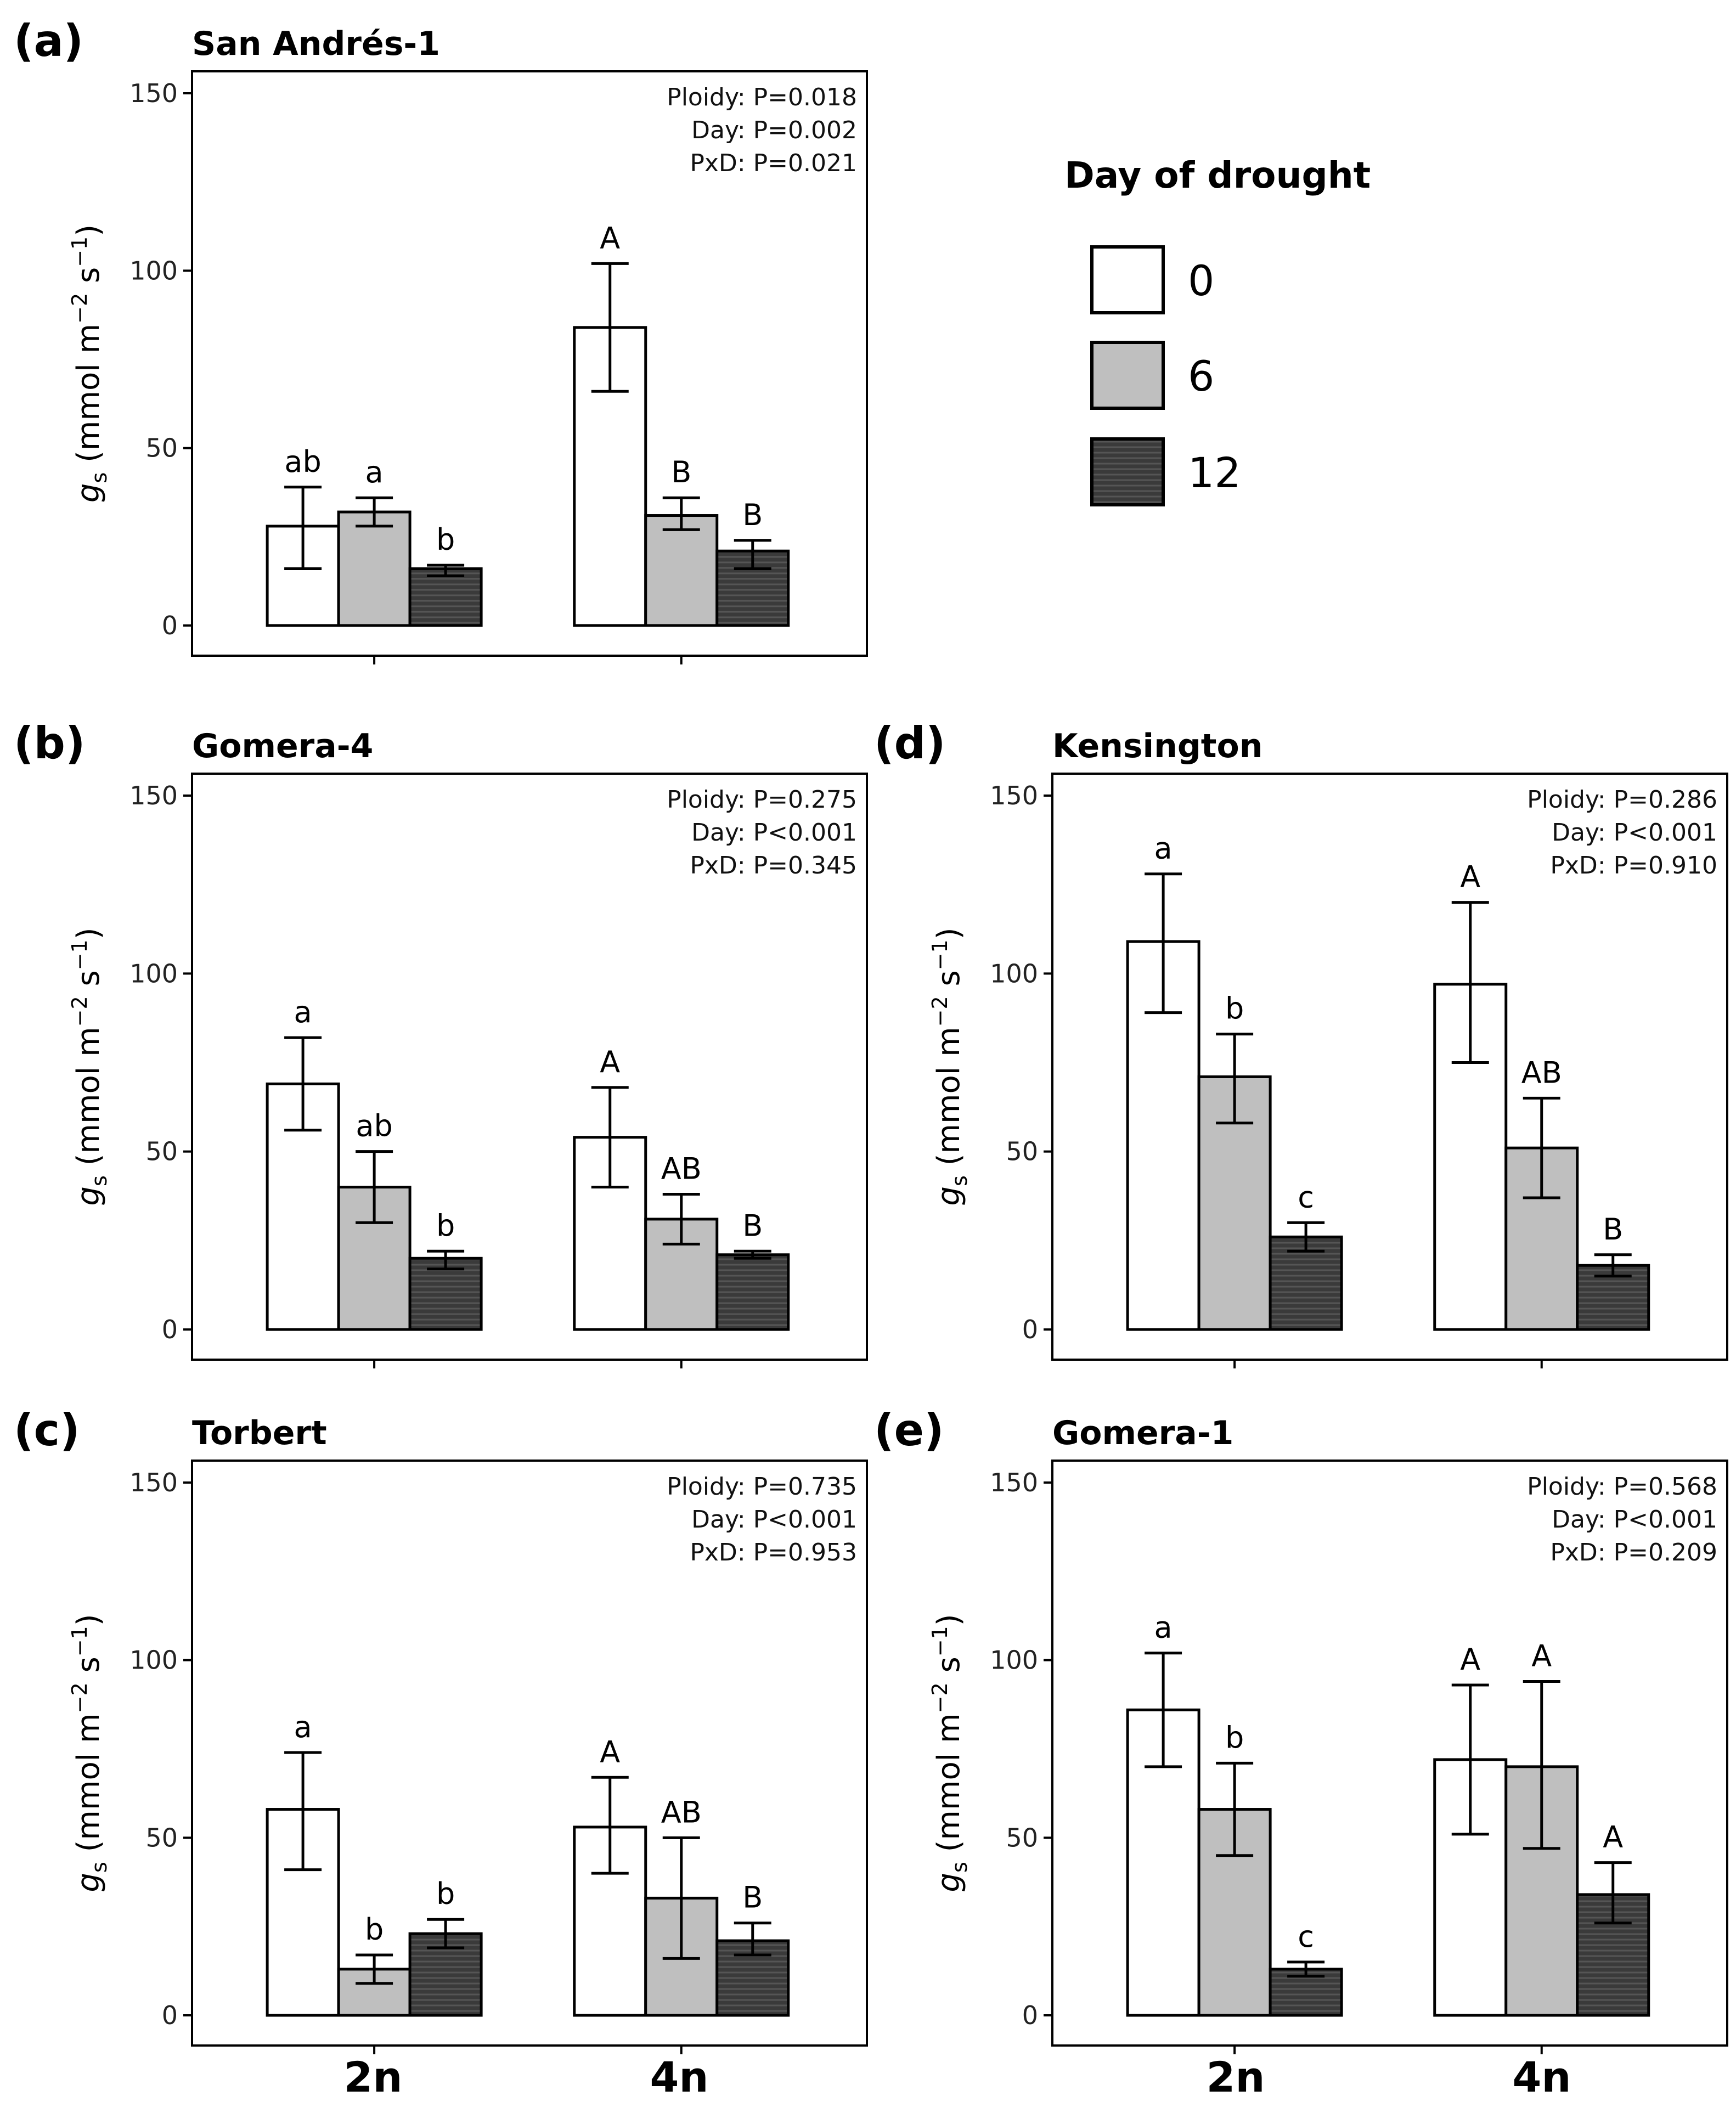  What do you see at coordinates (1201, 280) in the screenshot?
I see `legend-label-0: 0` at bounding box center [1201, 280].